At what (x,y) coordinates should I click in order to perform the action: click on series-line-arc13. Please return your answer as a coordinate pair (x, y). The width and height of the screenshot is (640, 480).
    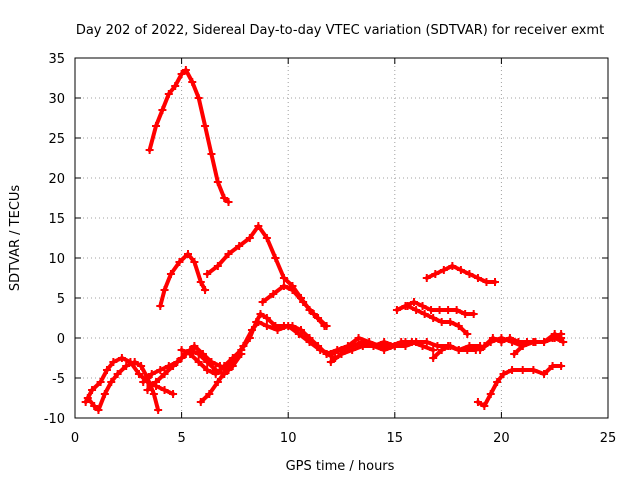
    Looking at the image, I should click on (435, 308).